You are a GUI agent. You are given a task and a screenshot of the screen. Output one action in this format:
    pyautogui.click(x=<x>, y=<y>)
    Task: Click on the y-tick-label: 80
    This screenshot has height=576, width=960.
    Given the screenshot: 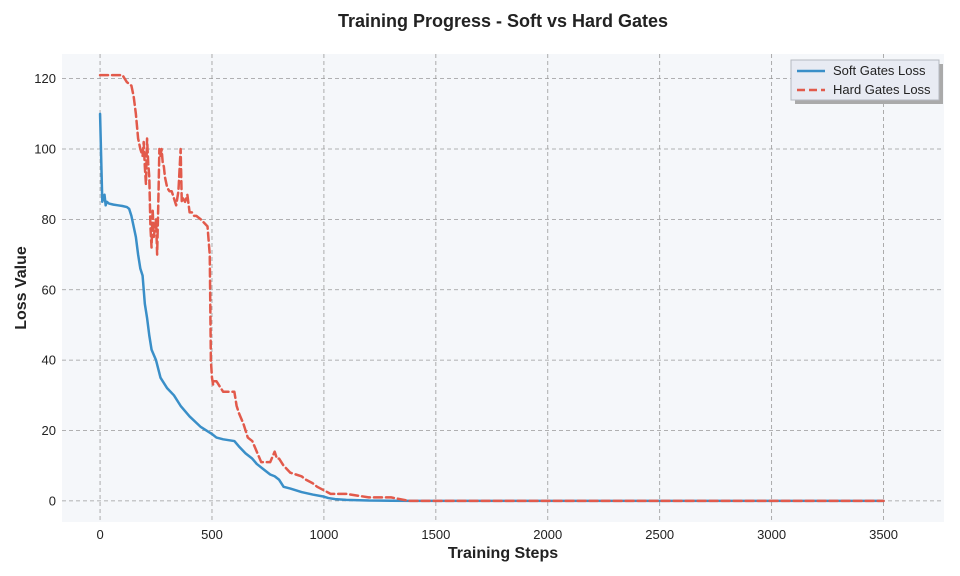 What is the action you would take?
    pyautogui.click(x=49, y=219)
    